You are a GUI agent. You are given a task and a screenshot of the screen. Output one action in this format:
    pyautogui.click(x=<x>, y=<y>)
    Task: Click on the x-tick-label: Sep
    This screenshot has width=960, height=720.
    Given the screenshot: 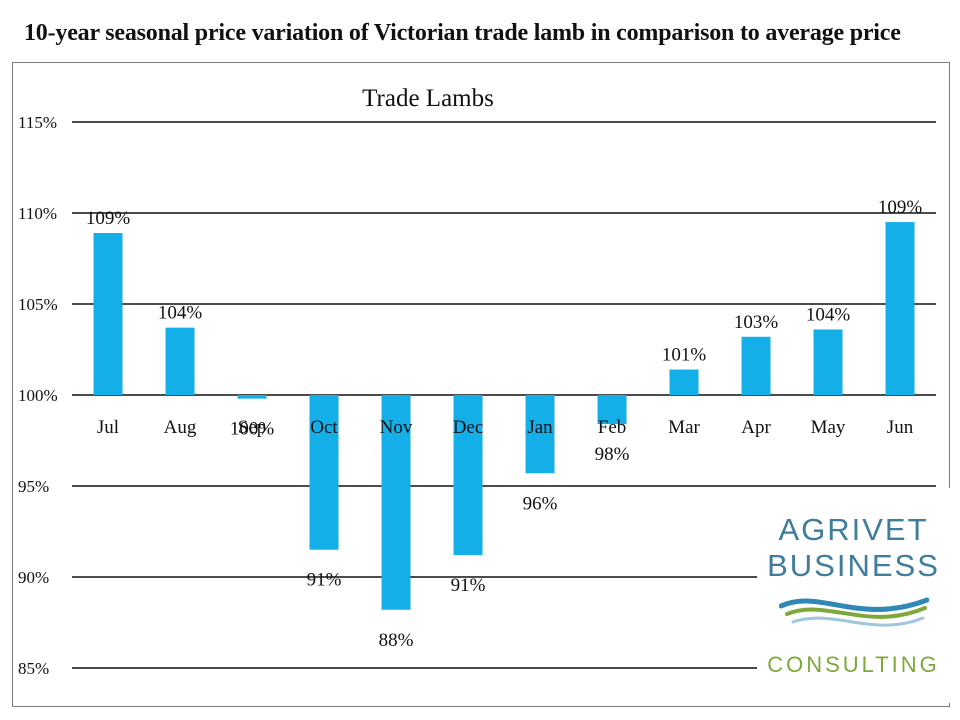 What is the action you would take?
    pyautogui.click(x=252, y=427)
    